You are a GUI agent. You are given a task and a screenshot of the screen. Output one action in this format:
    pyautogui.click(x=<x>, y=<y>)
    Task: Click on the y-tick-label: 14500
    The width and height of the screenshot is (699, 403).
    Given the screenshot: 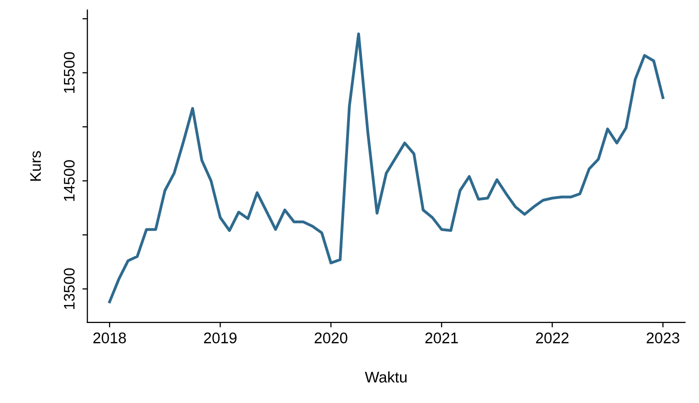 What is the action you would take?
    pyautogui.click(x=69, y=180)
    